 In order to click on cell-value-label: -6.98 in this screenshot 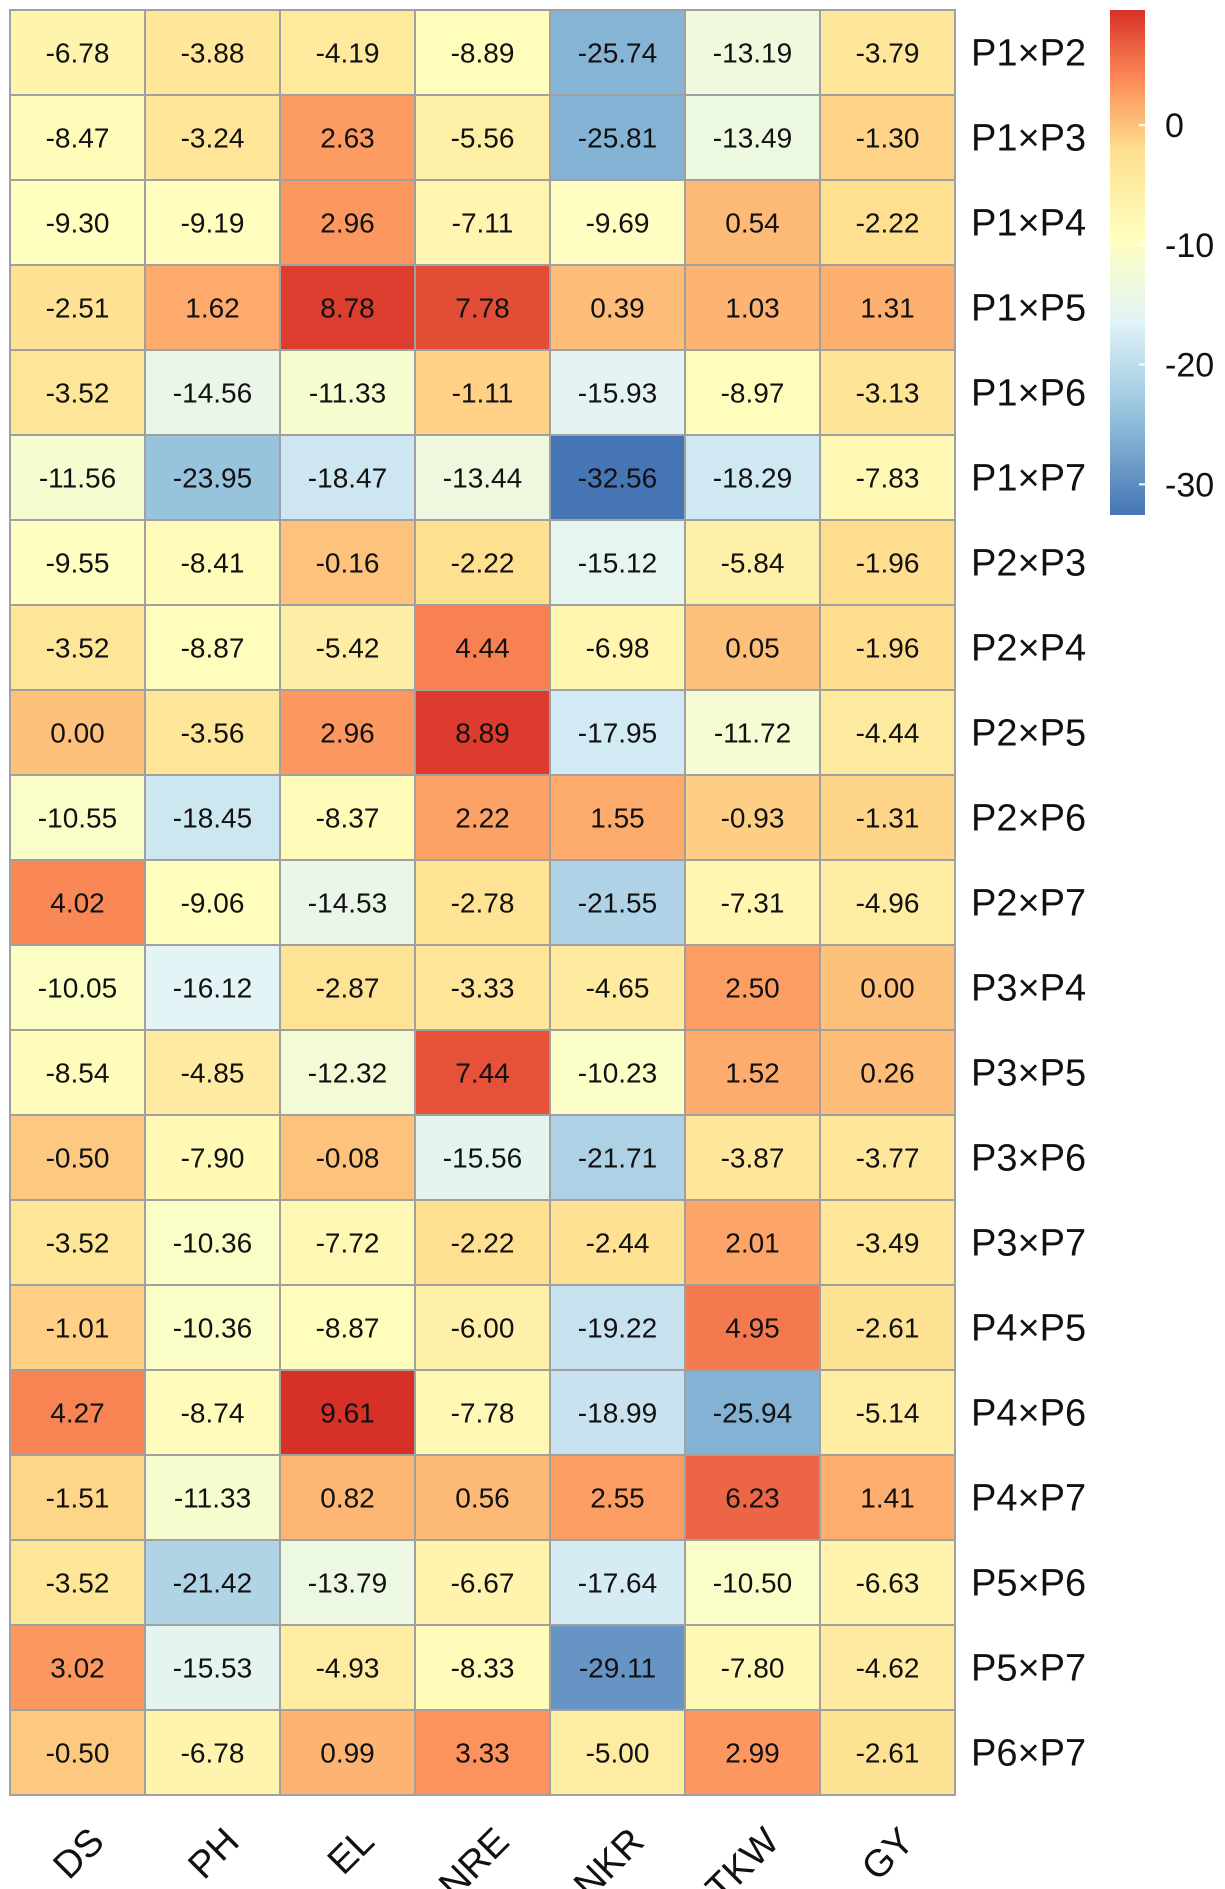, I will do `click(618, 648)`.